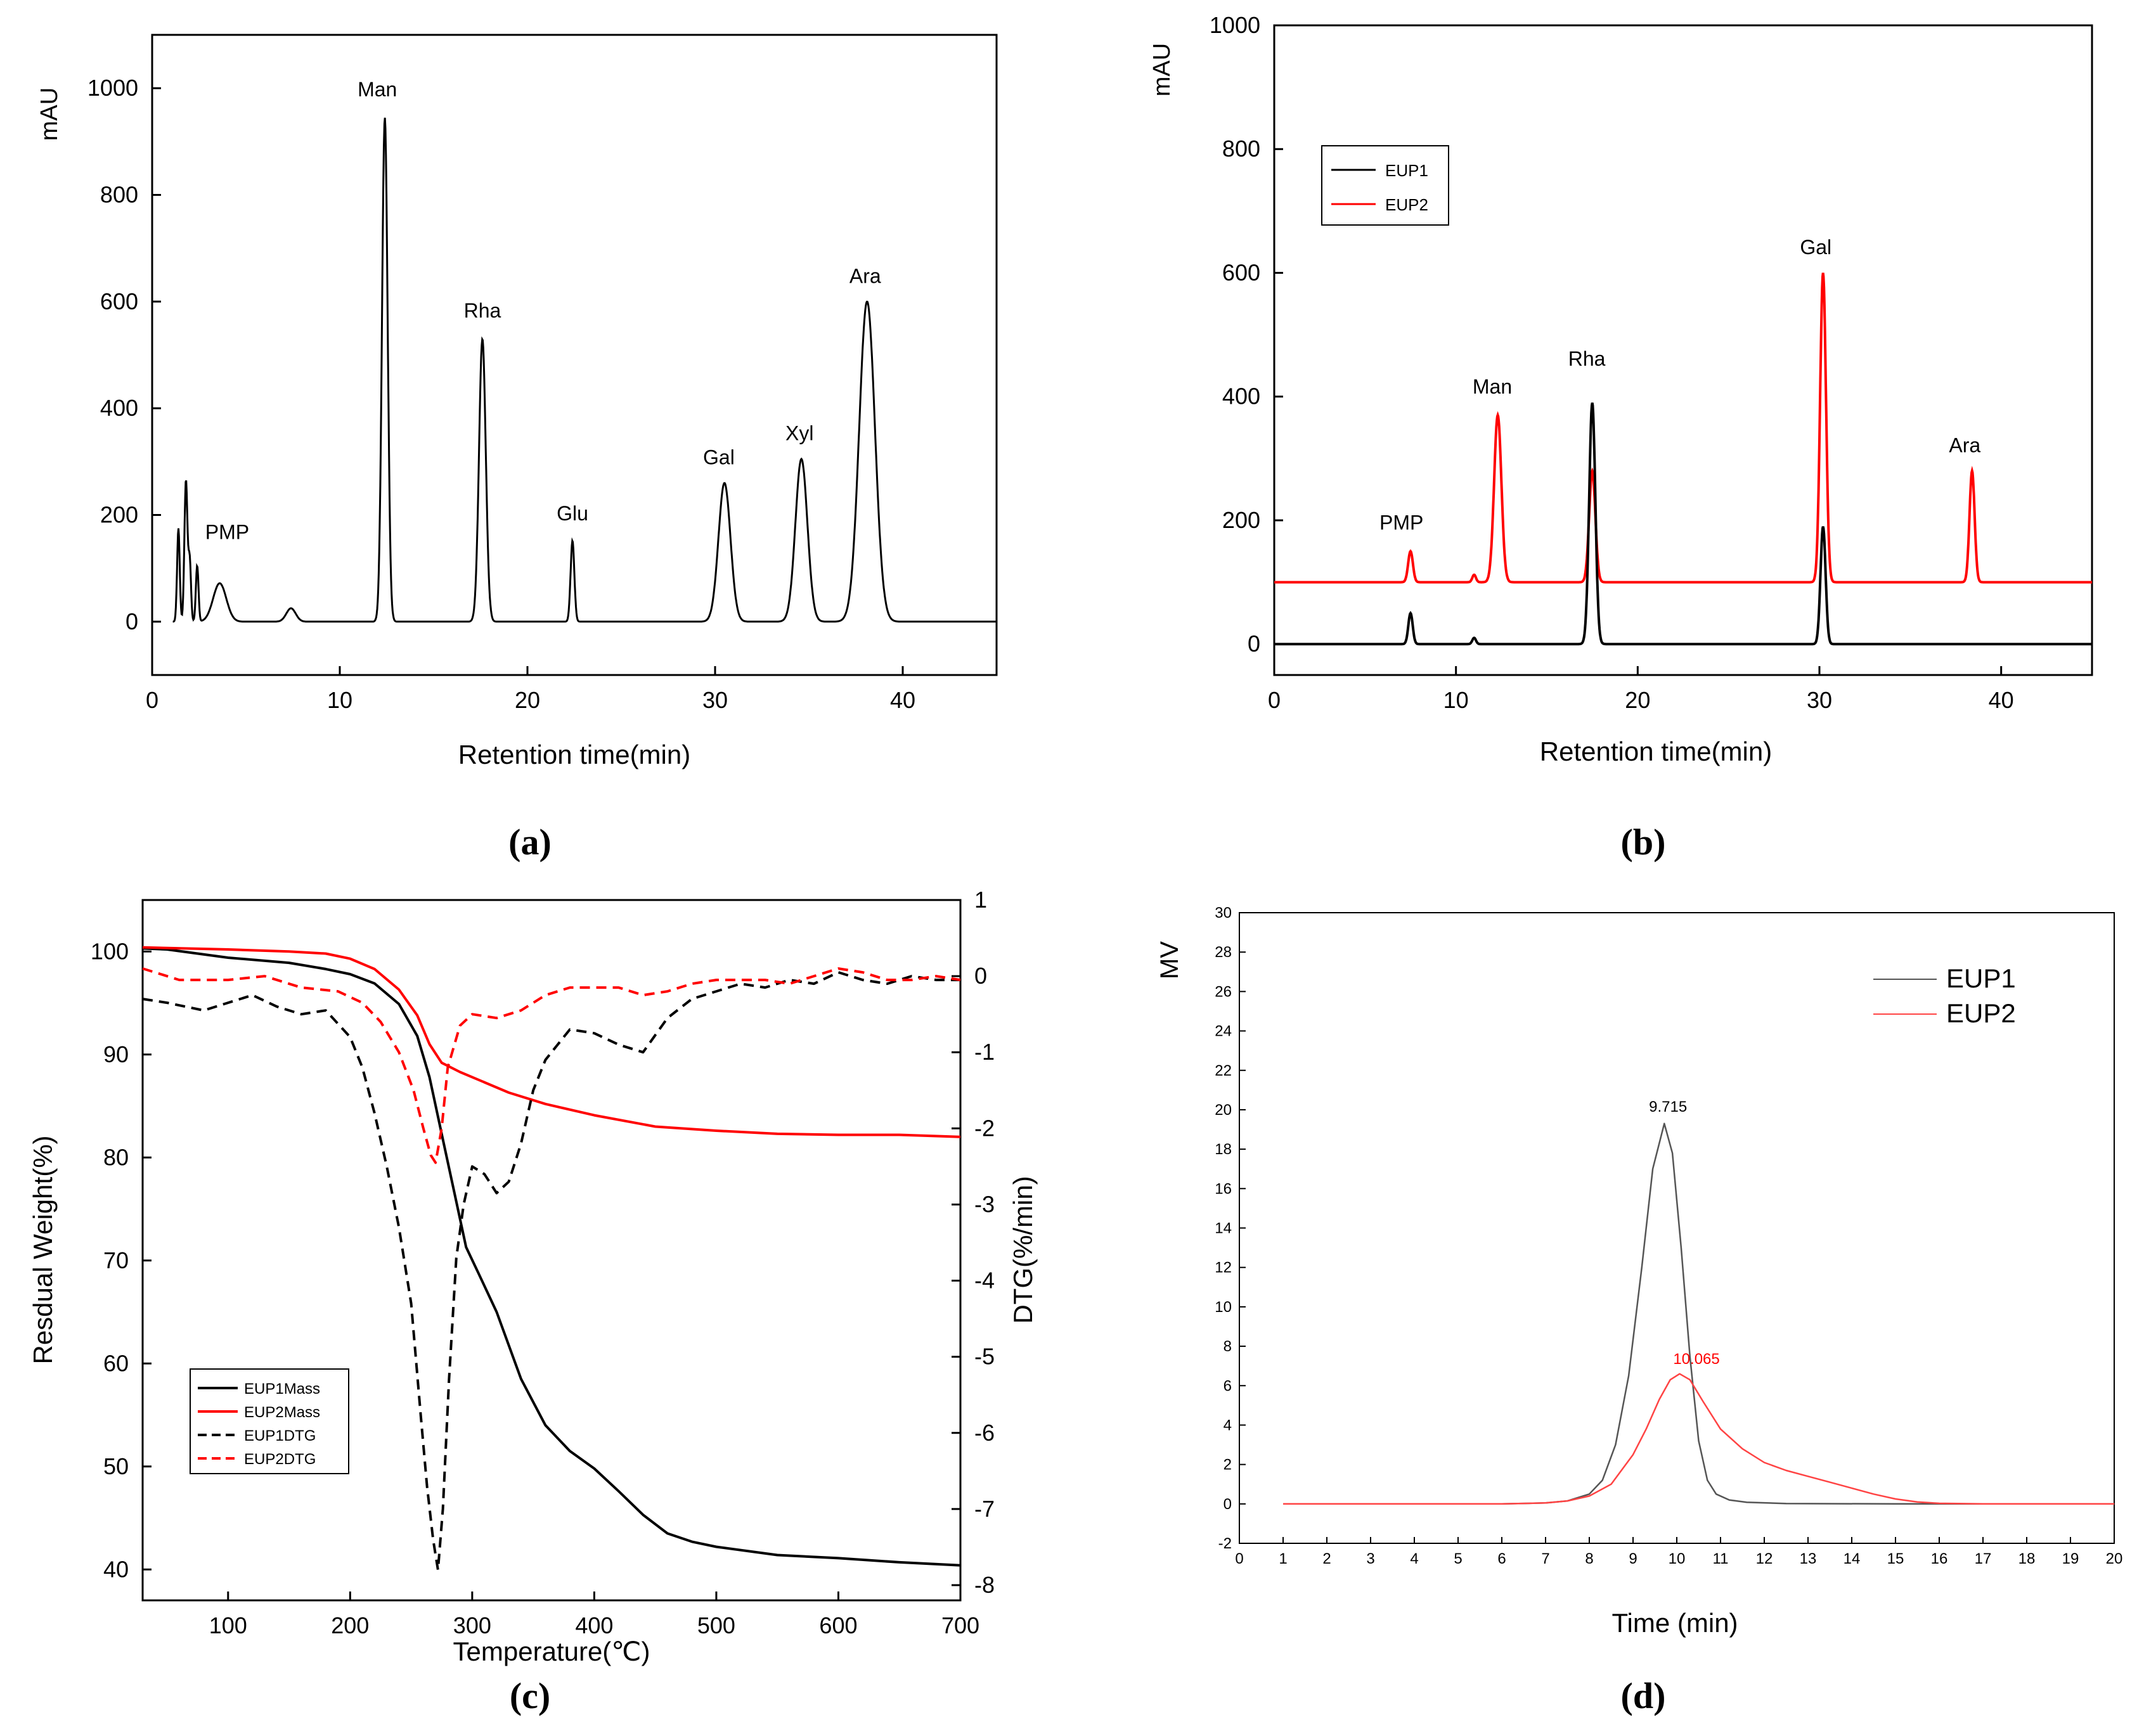  What do you see at coordinates (1401, 522) in the screenshot?
I see `peak-label: PMP` at bounding box center [1401, 522].